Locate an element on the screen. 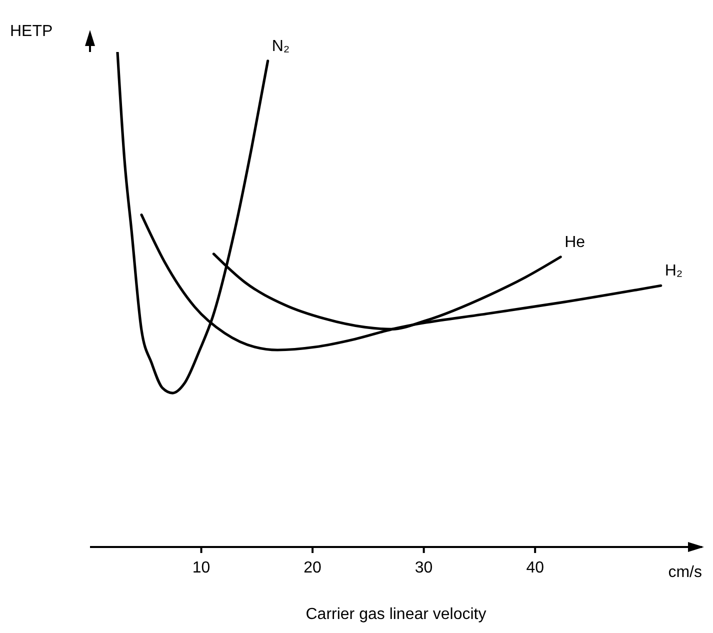 The height and width of the screenshot is (633, 713). x-tick-label: 10 is located at coordinates (201, 567).